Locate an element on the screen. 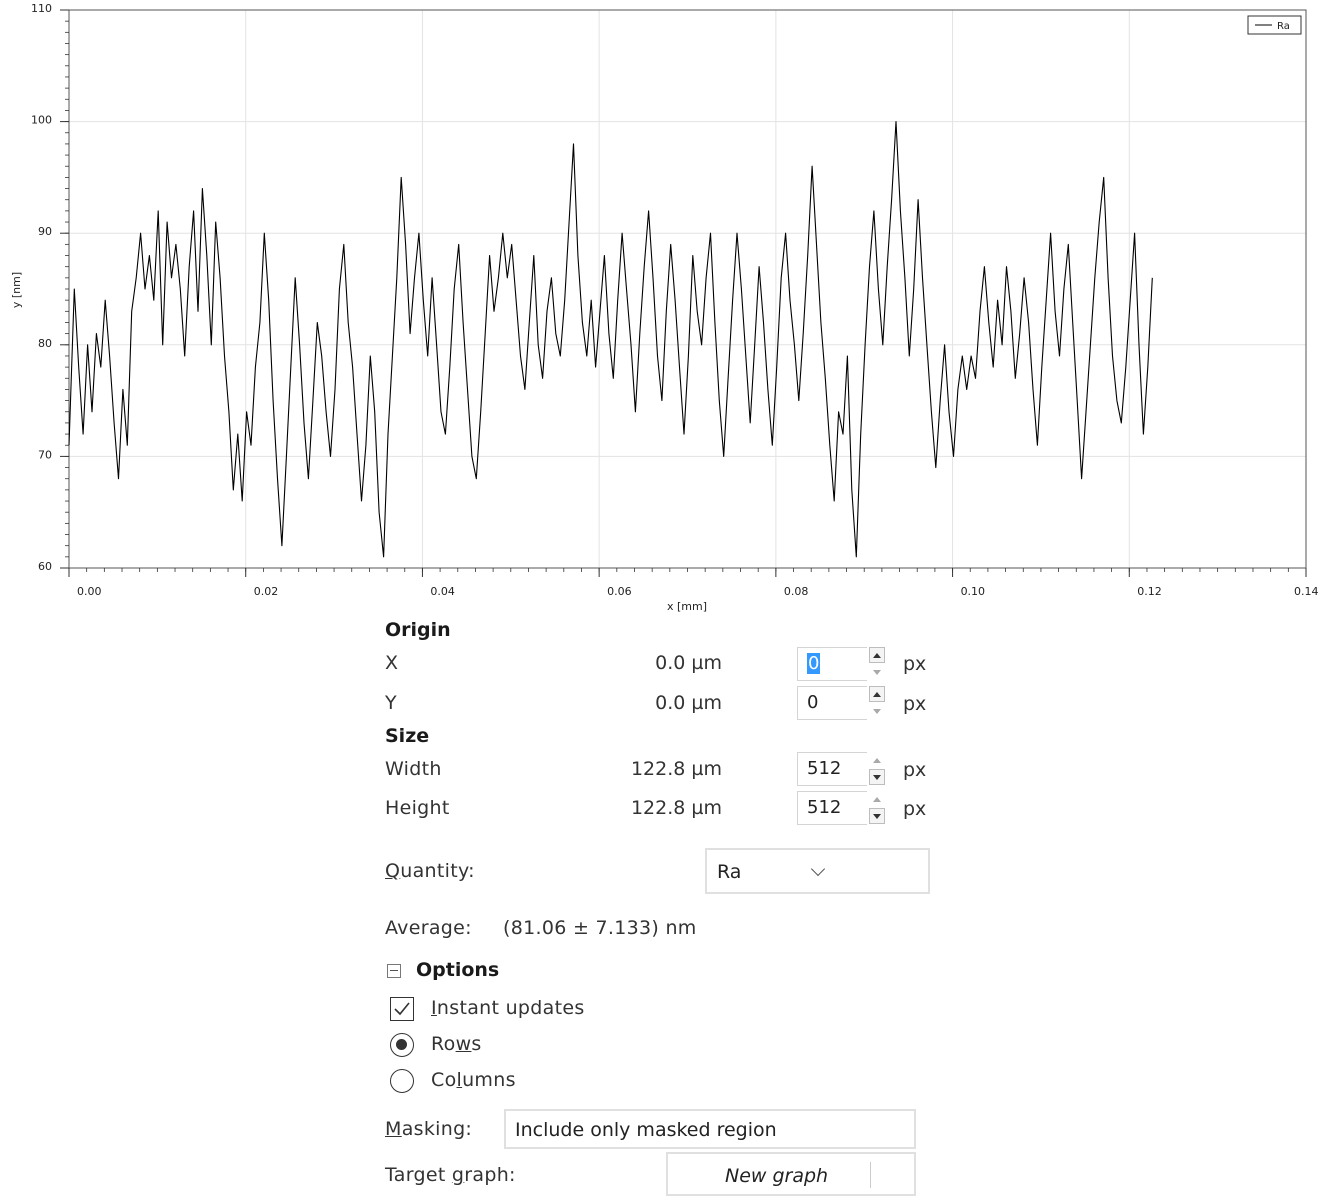  instant-updates-checkbox is located at coordinates (402, 1009).